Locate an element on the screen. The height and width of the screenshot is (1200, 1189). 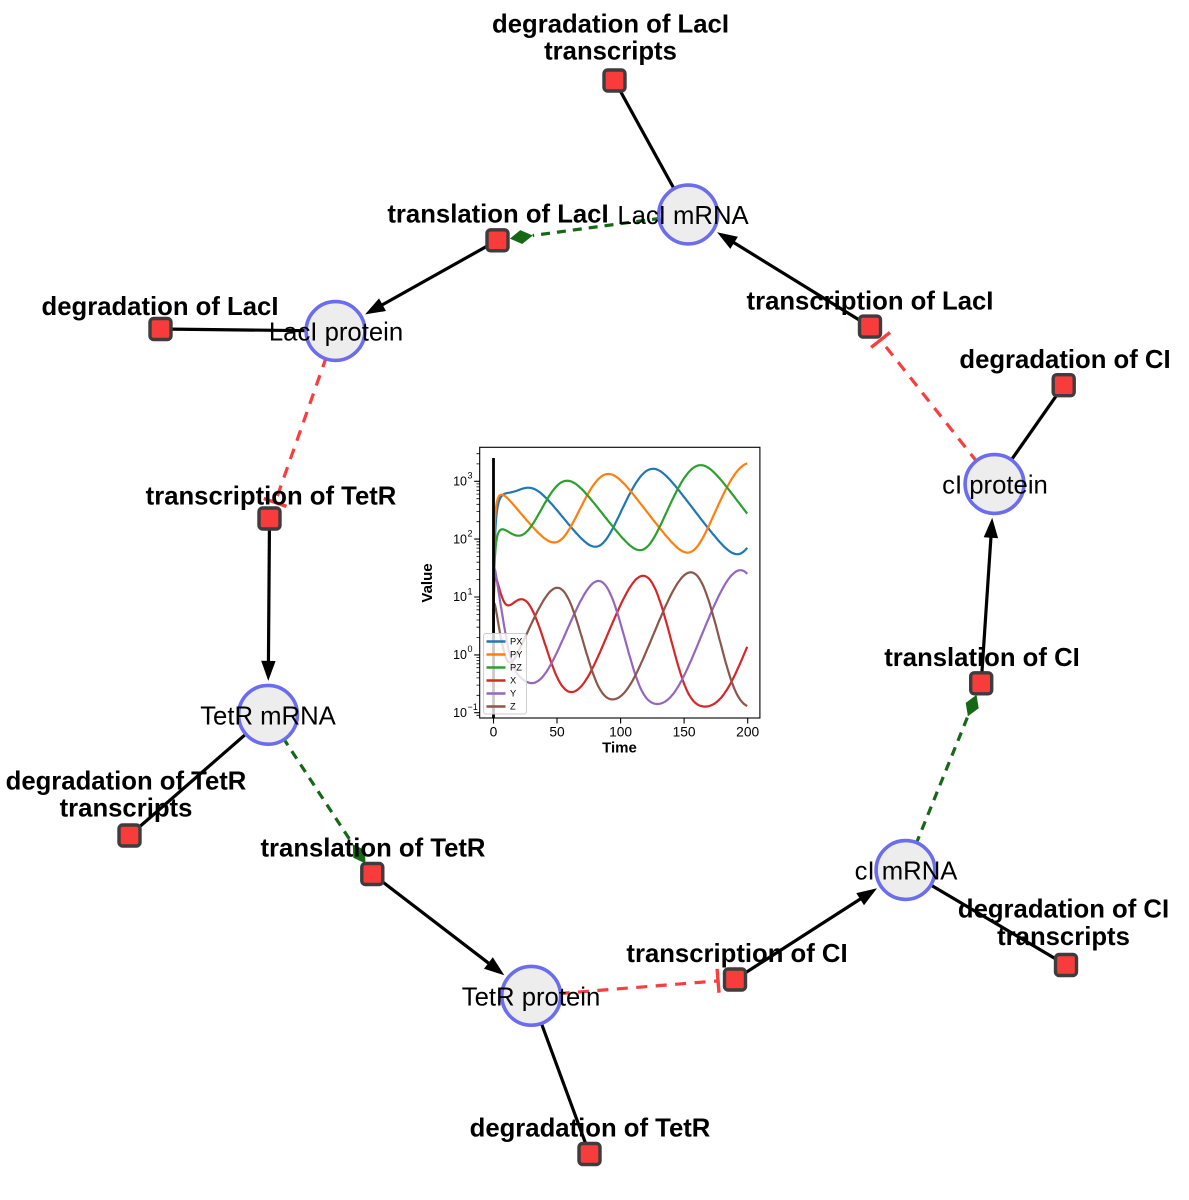
svg-text: translation of CI is located at coordinates (982, 658).